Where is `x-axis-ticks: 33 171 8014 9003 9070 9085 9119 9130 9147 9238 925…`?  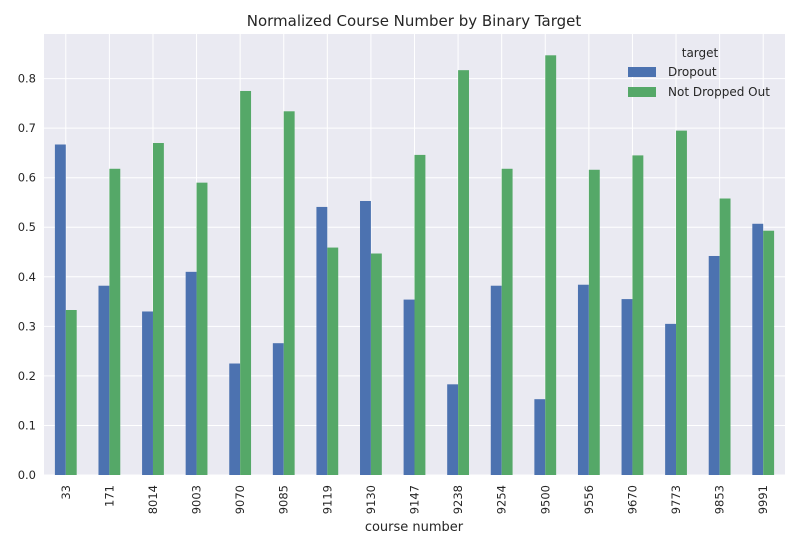 x-axis-ticks: 33 171 8014 9003 9070 9085 9119 9130 9147 9238 925… is located at coordinates (414, 499).